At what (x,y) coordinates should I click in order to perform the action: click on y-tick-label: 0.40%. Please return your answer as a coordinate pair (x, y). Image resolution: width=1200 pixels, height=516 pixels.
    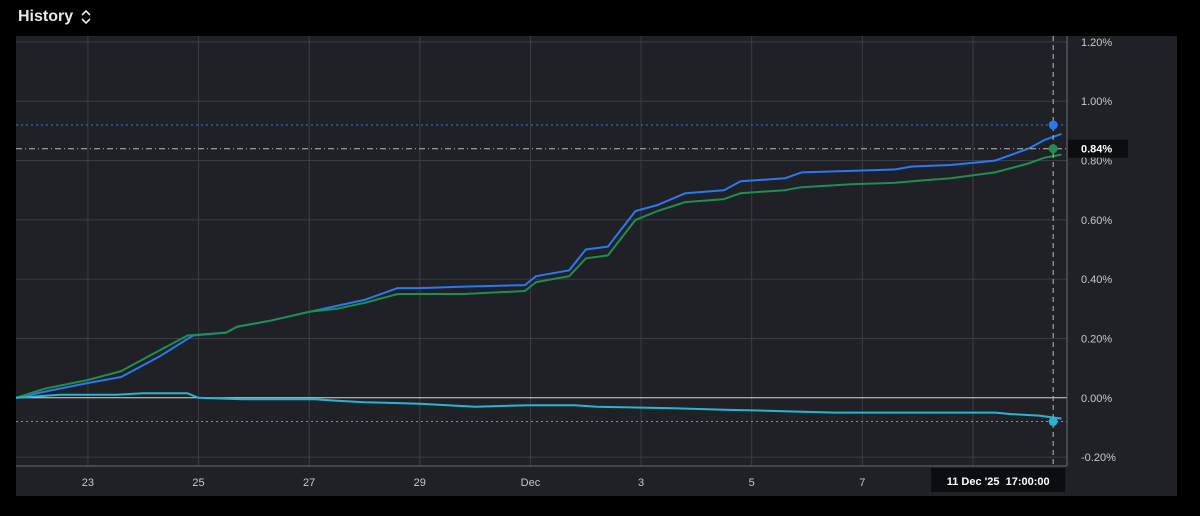
    Looking at the image, I should click on (1096, 280).